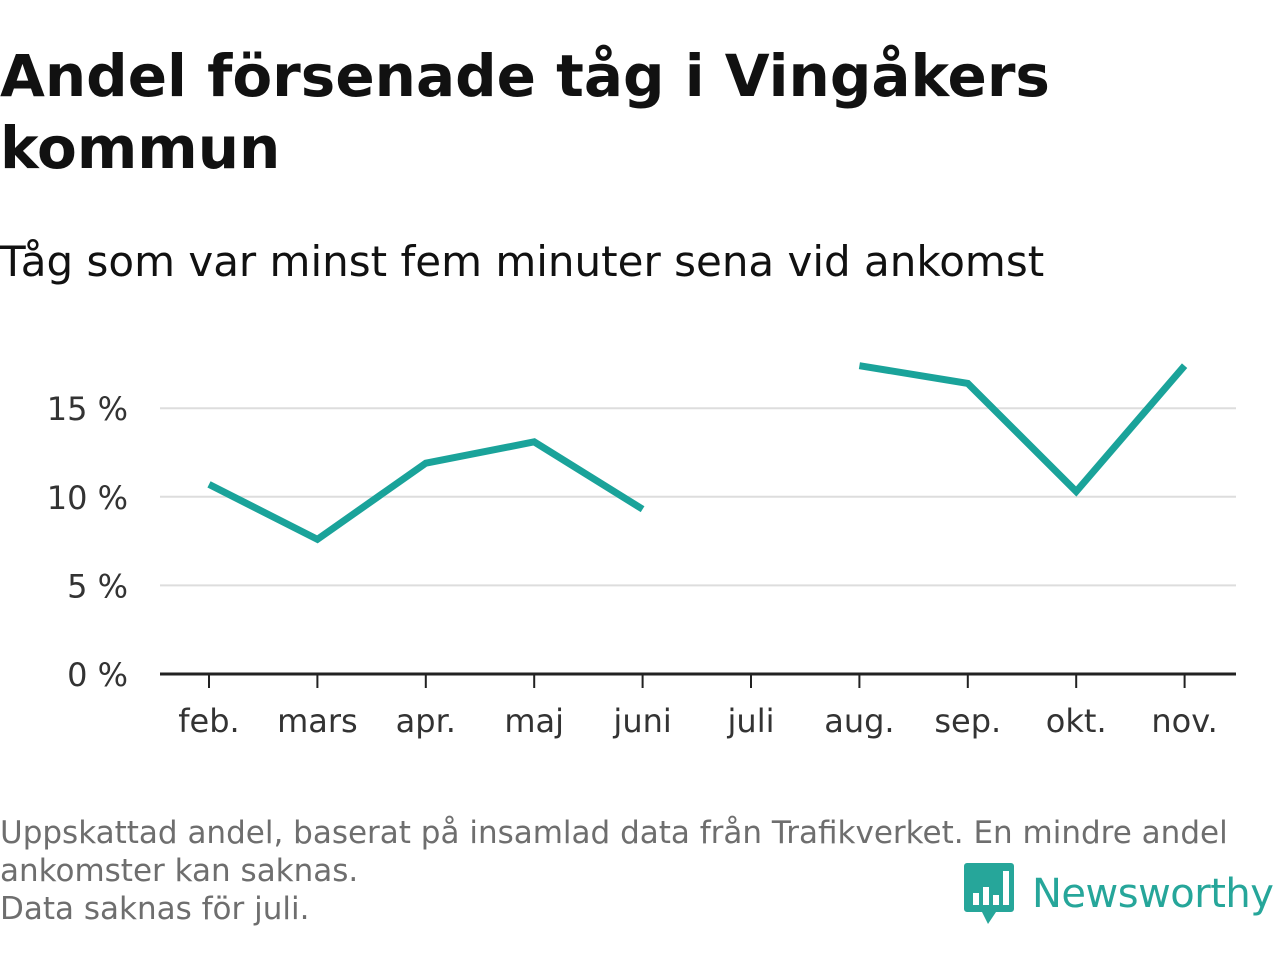  What do you see at coordinates (967, 721) in the screenshot?
I see `x-tick-label: sep.` at bounding box center [967, 721].